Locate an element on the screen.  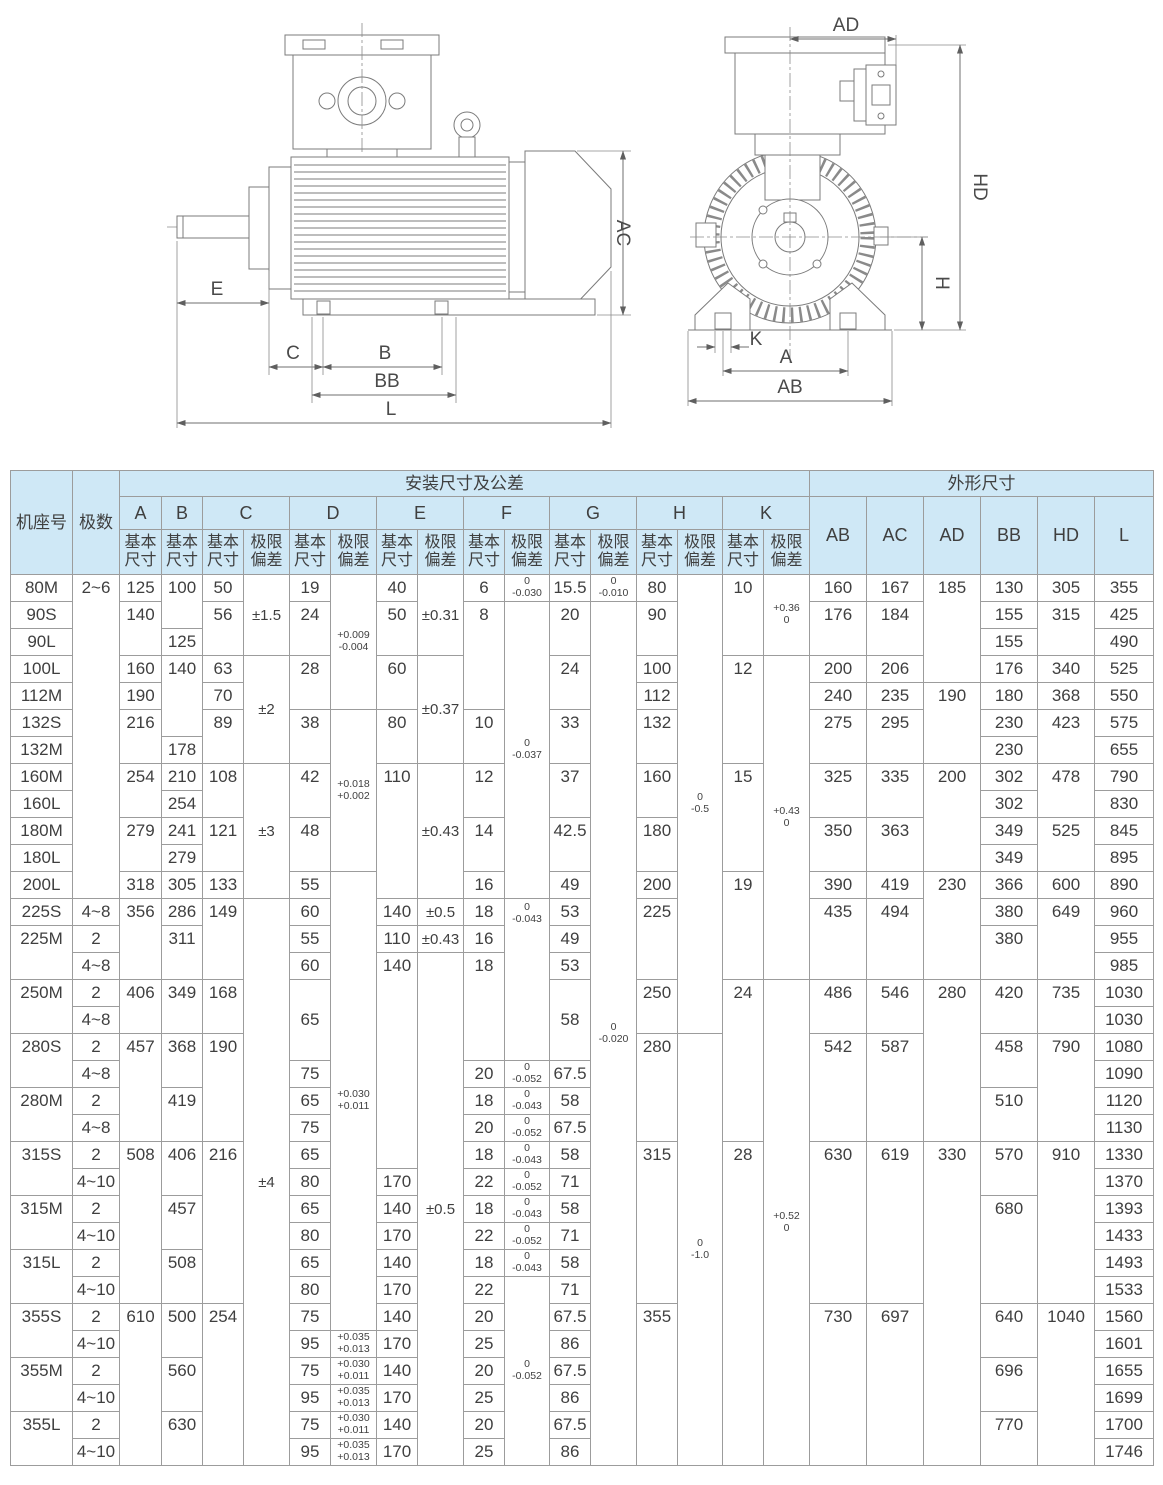
cell: 160 is located at coordinates (657, 790).